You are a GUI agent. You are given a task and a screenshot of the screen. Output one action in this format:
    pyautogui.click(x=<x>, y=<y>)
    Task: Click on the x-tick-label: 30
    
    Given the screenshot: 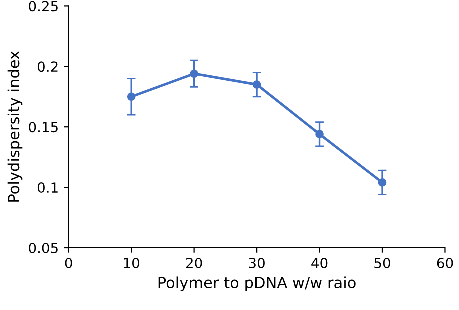 What is the action you would take?
    pyautogui.click(x=257, y=263)
    